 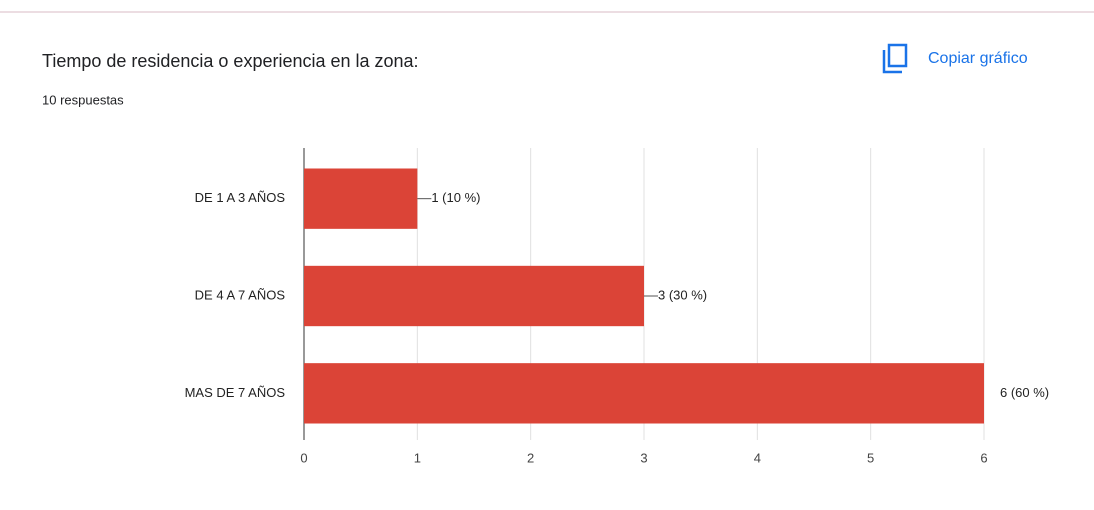 What do you see at coordinates (83, 99) in the screenshot?
I see `response-count: 10 respuestas` at bounding box center [83, 99].